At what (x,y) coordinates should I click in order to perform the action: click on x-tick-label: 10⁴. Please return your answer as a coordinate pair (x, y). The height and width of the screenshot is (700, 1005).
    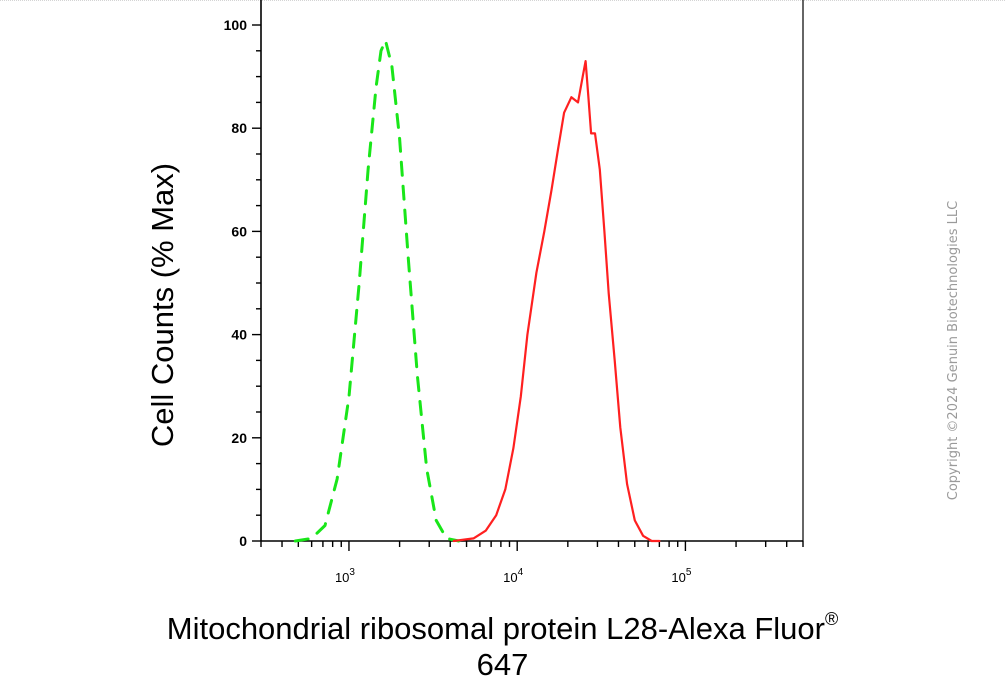
    Looking at the image, I should click on (513, 576).